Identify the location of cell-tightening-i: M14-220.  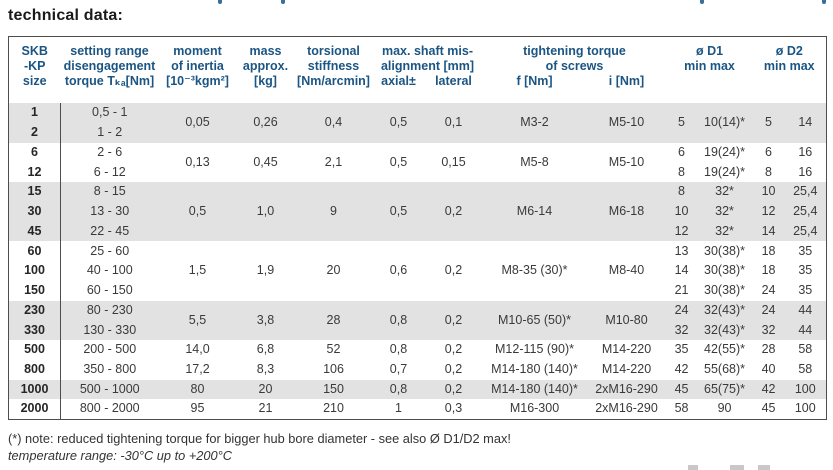
(626, 349).